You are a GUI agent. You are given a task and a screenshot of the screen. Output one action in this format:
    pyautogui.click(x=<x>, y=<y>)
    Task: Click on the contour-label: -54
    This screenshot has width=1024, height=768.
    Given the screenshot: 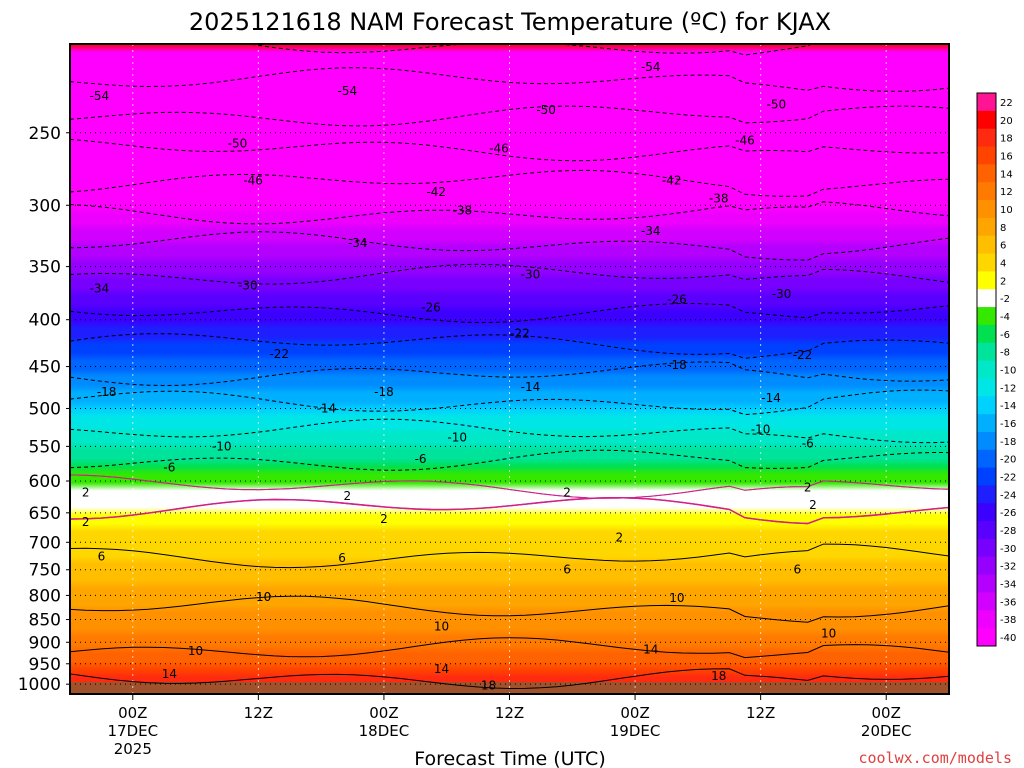 What is the action you would take?
    pyautogui.click(x=651, y=67)
    